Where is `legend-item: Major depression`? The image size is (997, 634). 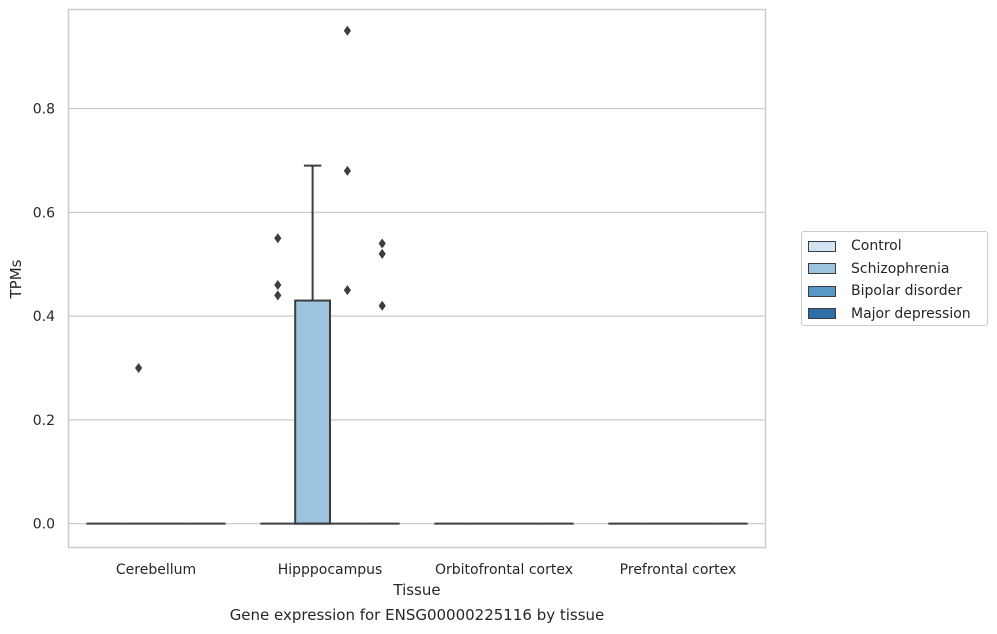 legend-item: Major depression is located at coordinates (897, 314).